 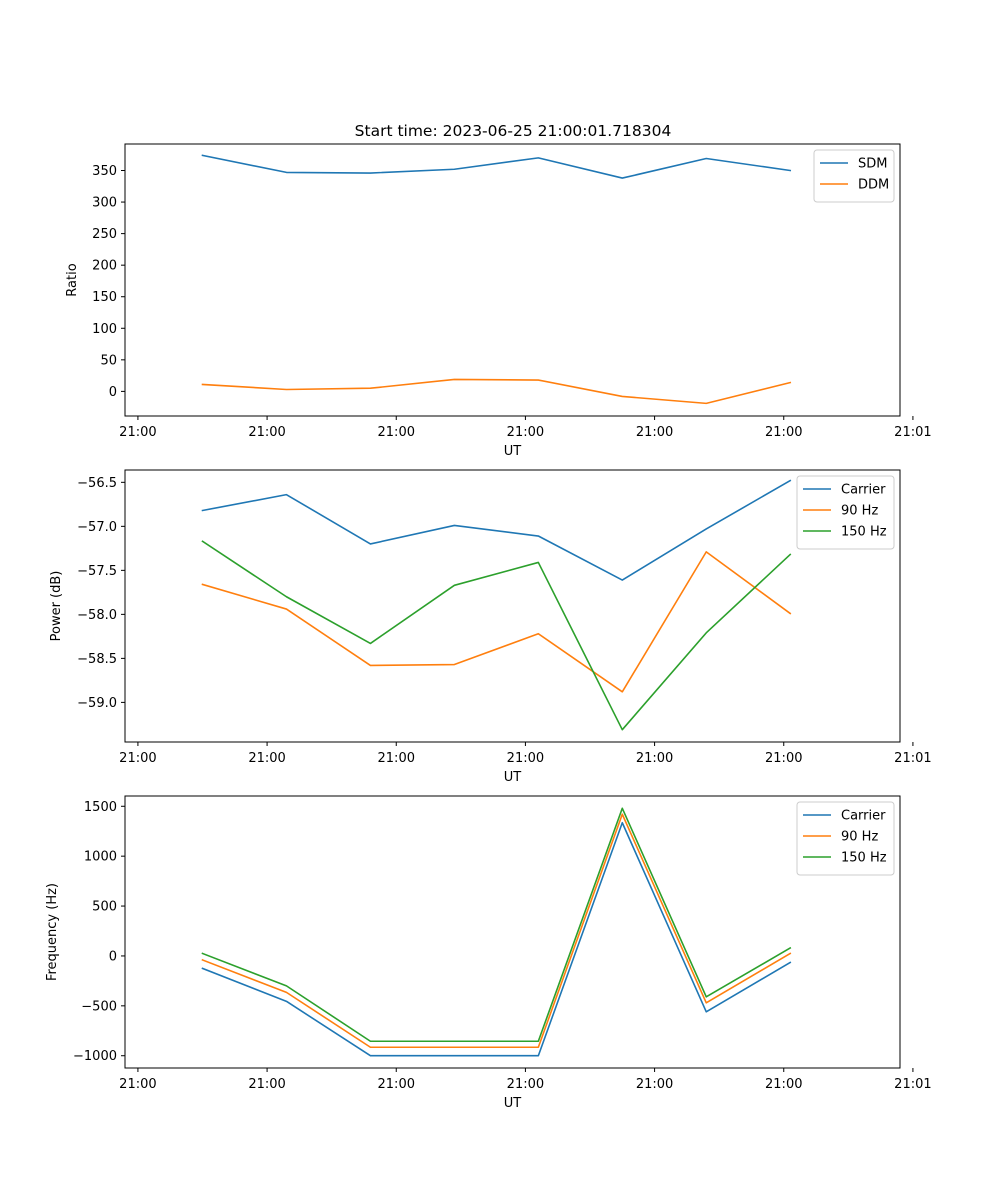 What do you see at coordinates (72, 279) in the screenshot?
I see `y-axis-label: Ratio` at bounding box center [72, 279].